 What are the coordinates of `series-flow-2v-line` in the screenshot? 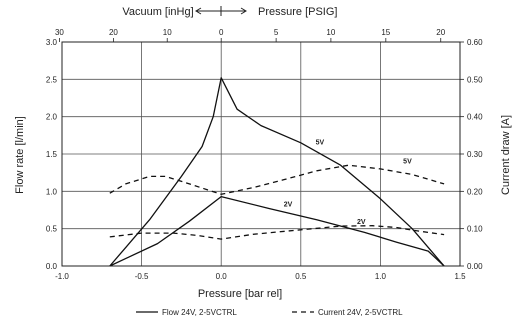 It's located at (277, 231).